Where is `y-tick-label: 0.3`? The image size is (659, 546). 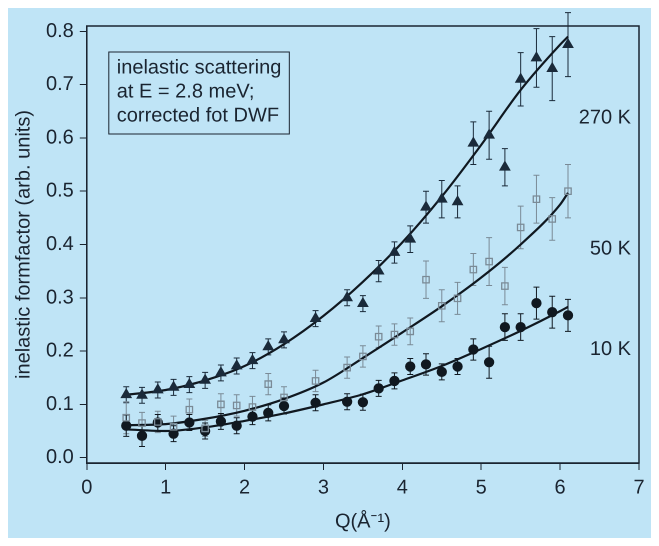
y-tick-label: 0.3 is located at coordinates (60, 297).